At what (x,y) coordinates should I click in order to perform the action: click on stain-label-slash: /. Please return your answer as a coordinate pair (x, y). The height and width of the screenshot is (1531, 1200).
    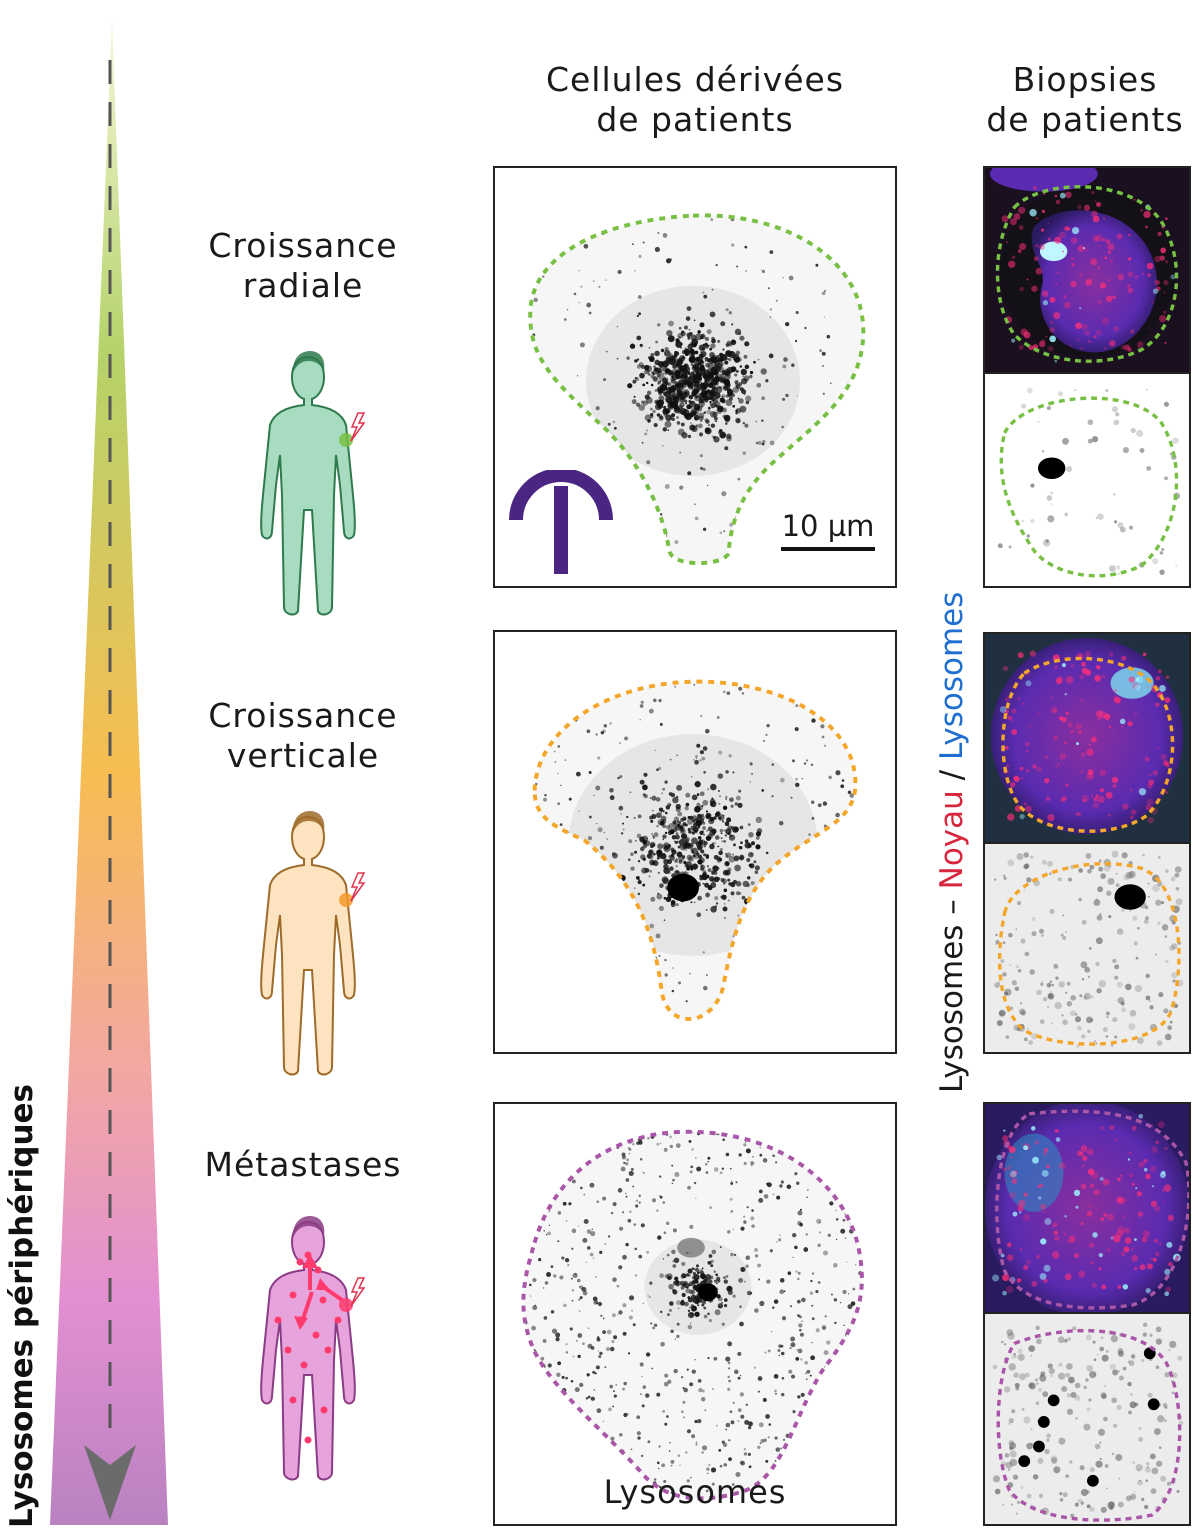
    Looking at the image, I should click on (952, 775).